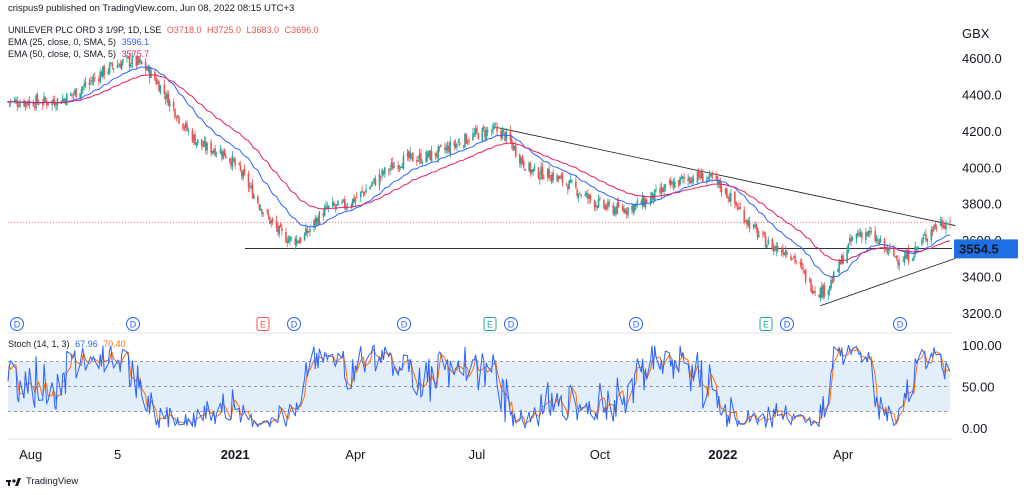 The width and height of the screenshot is (1024, 495). I want to click on event-dividend-icon, so click(636, 324).